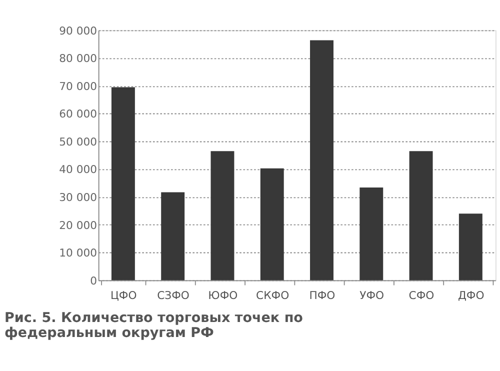  What do you see at coordinates (372, 295) in the screenshot?
I see `x-tick-label: УФО` at bounding box center [372, 295].